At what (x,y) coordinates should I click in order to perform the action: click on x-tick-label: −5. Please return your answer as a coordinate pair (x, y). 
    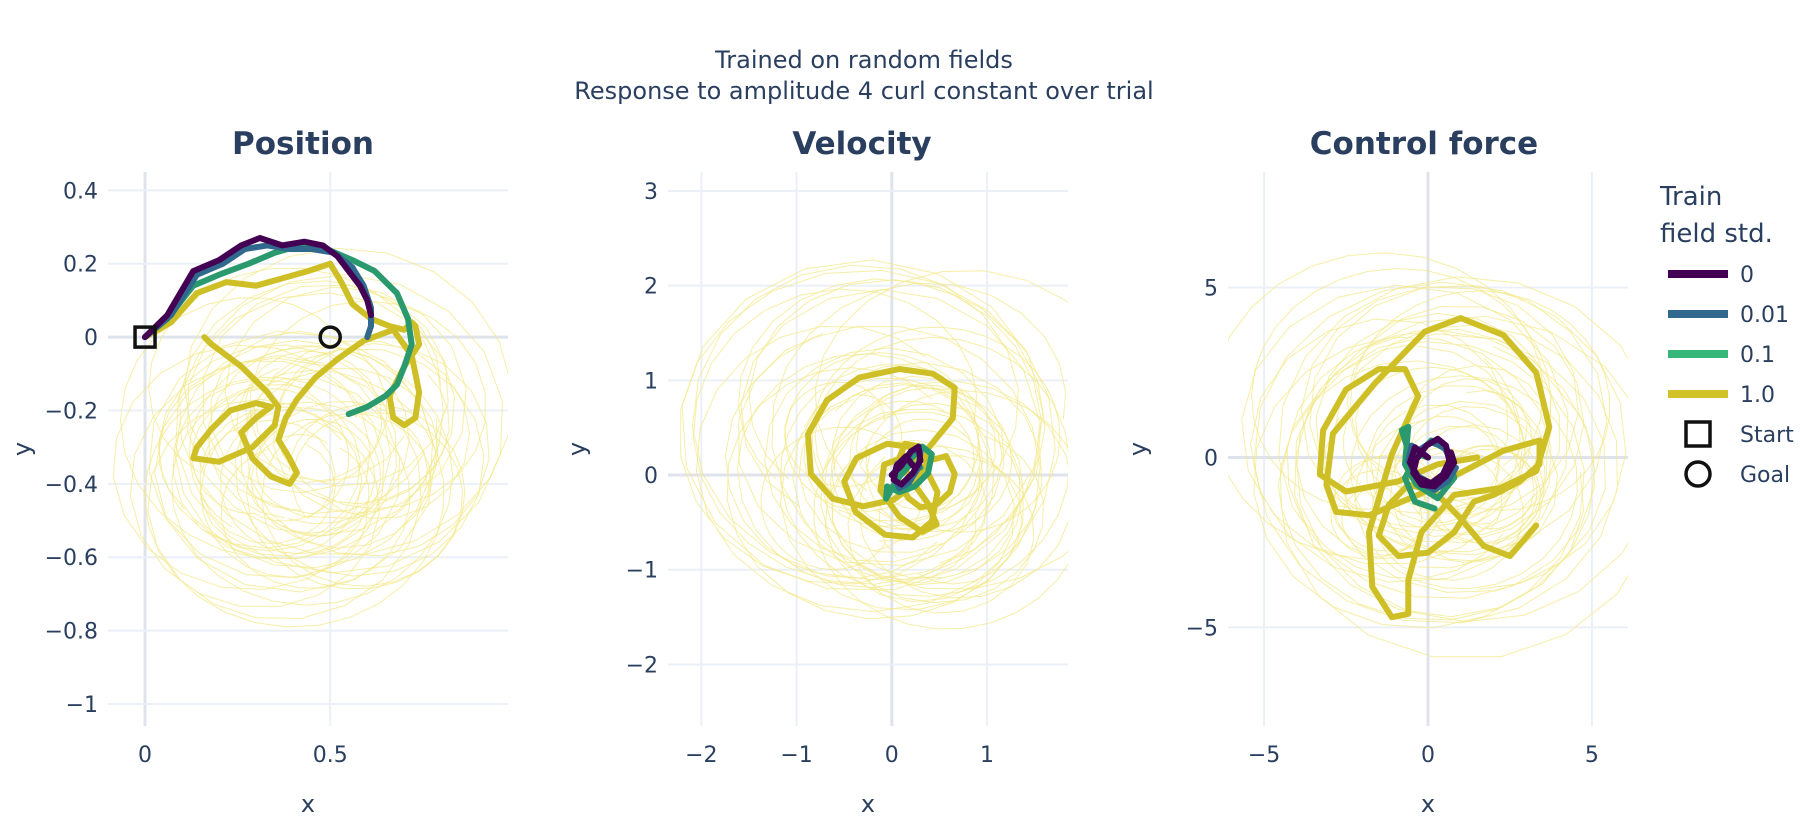
    Looking at the image, I should click on (1264, 755).